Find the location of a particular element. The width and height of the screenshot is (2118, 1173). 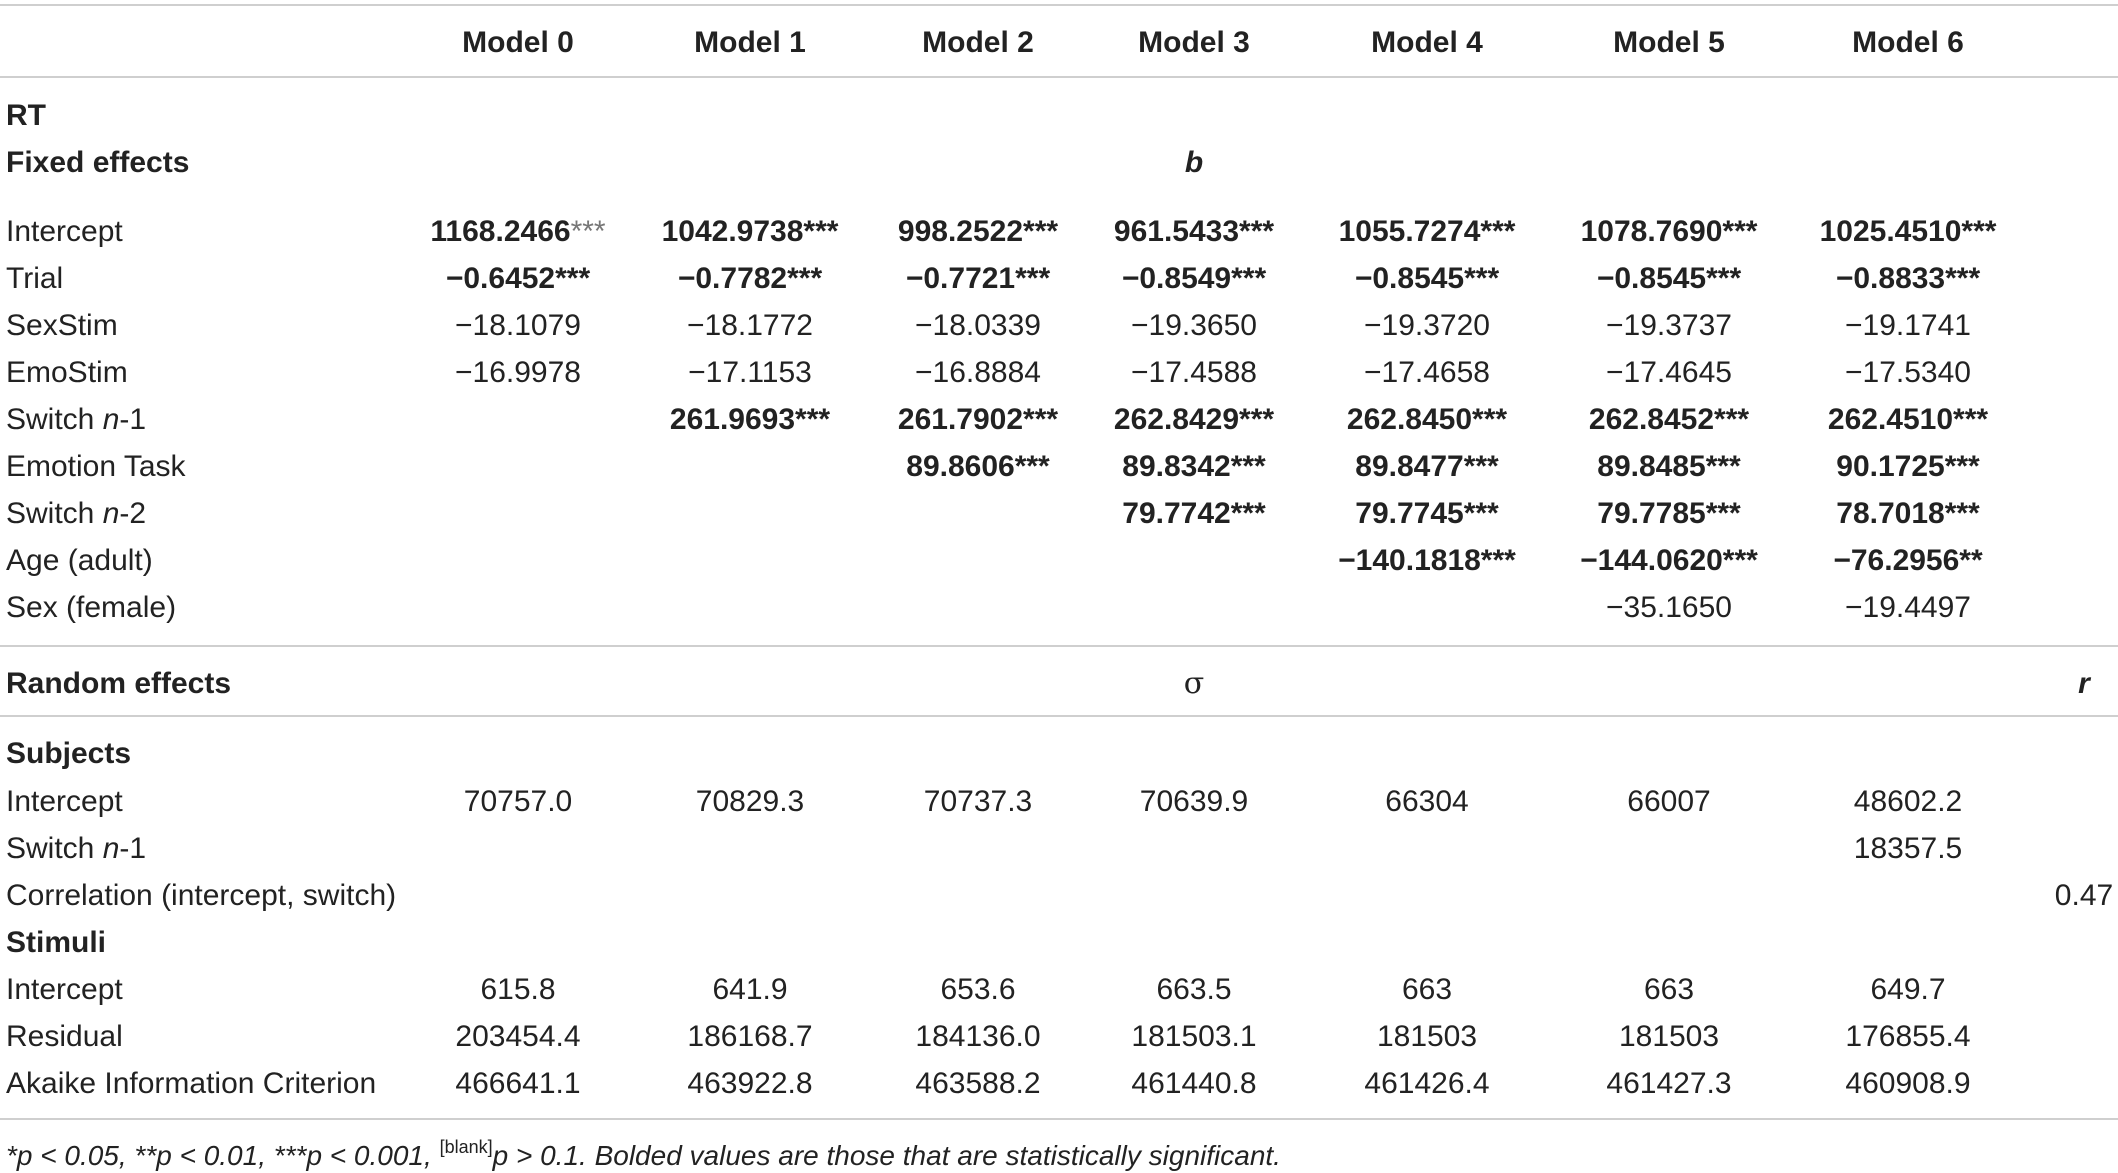

table-cell: −0.8545*** is located at coordinates (1427, 279).